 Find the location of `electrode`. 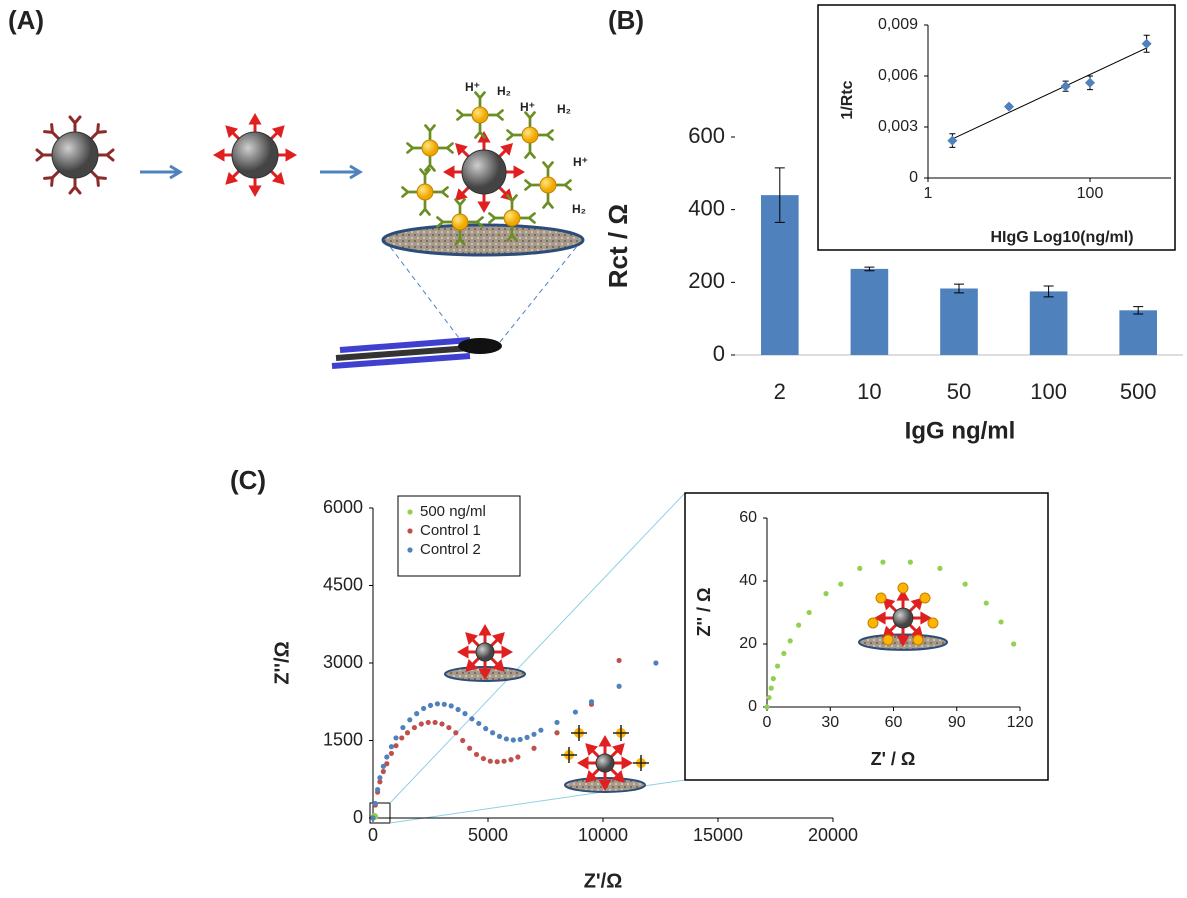

electrode is located at coordinates (483, 240).